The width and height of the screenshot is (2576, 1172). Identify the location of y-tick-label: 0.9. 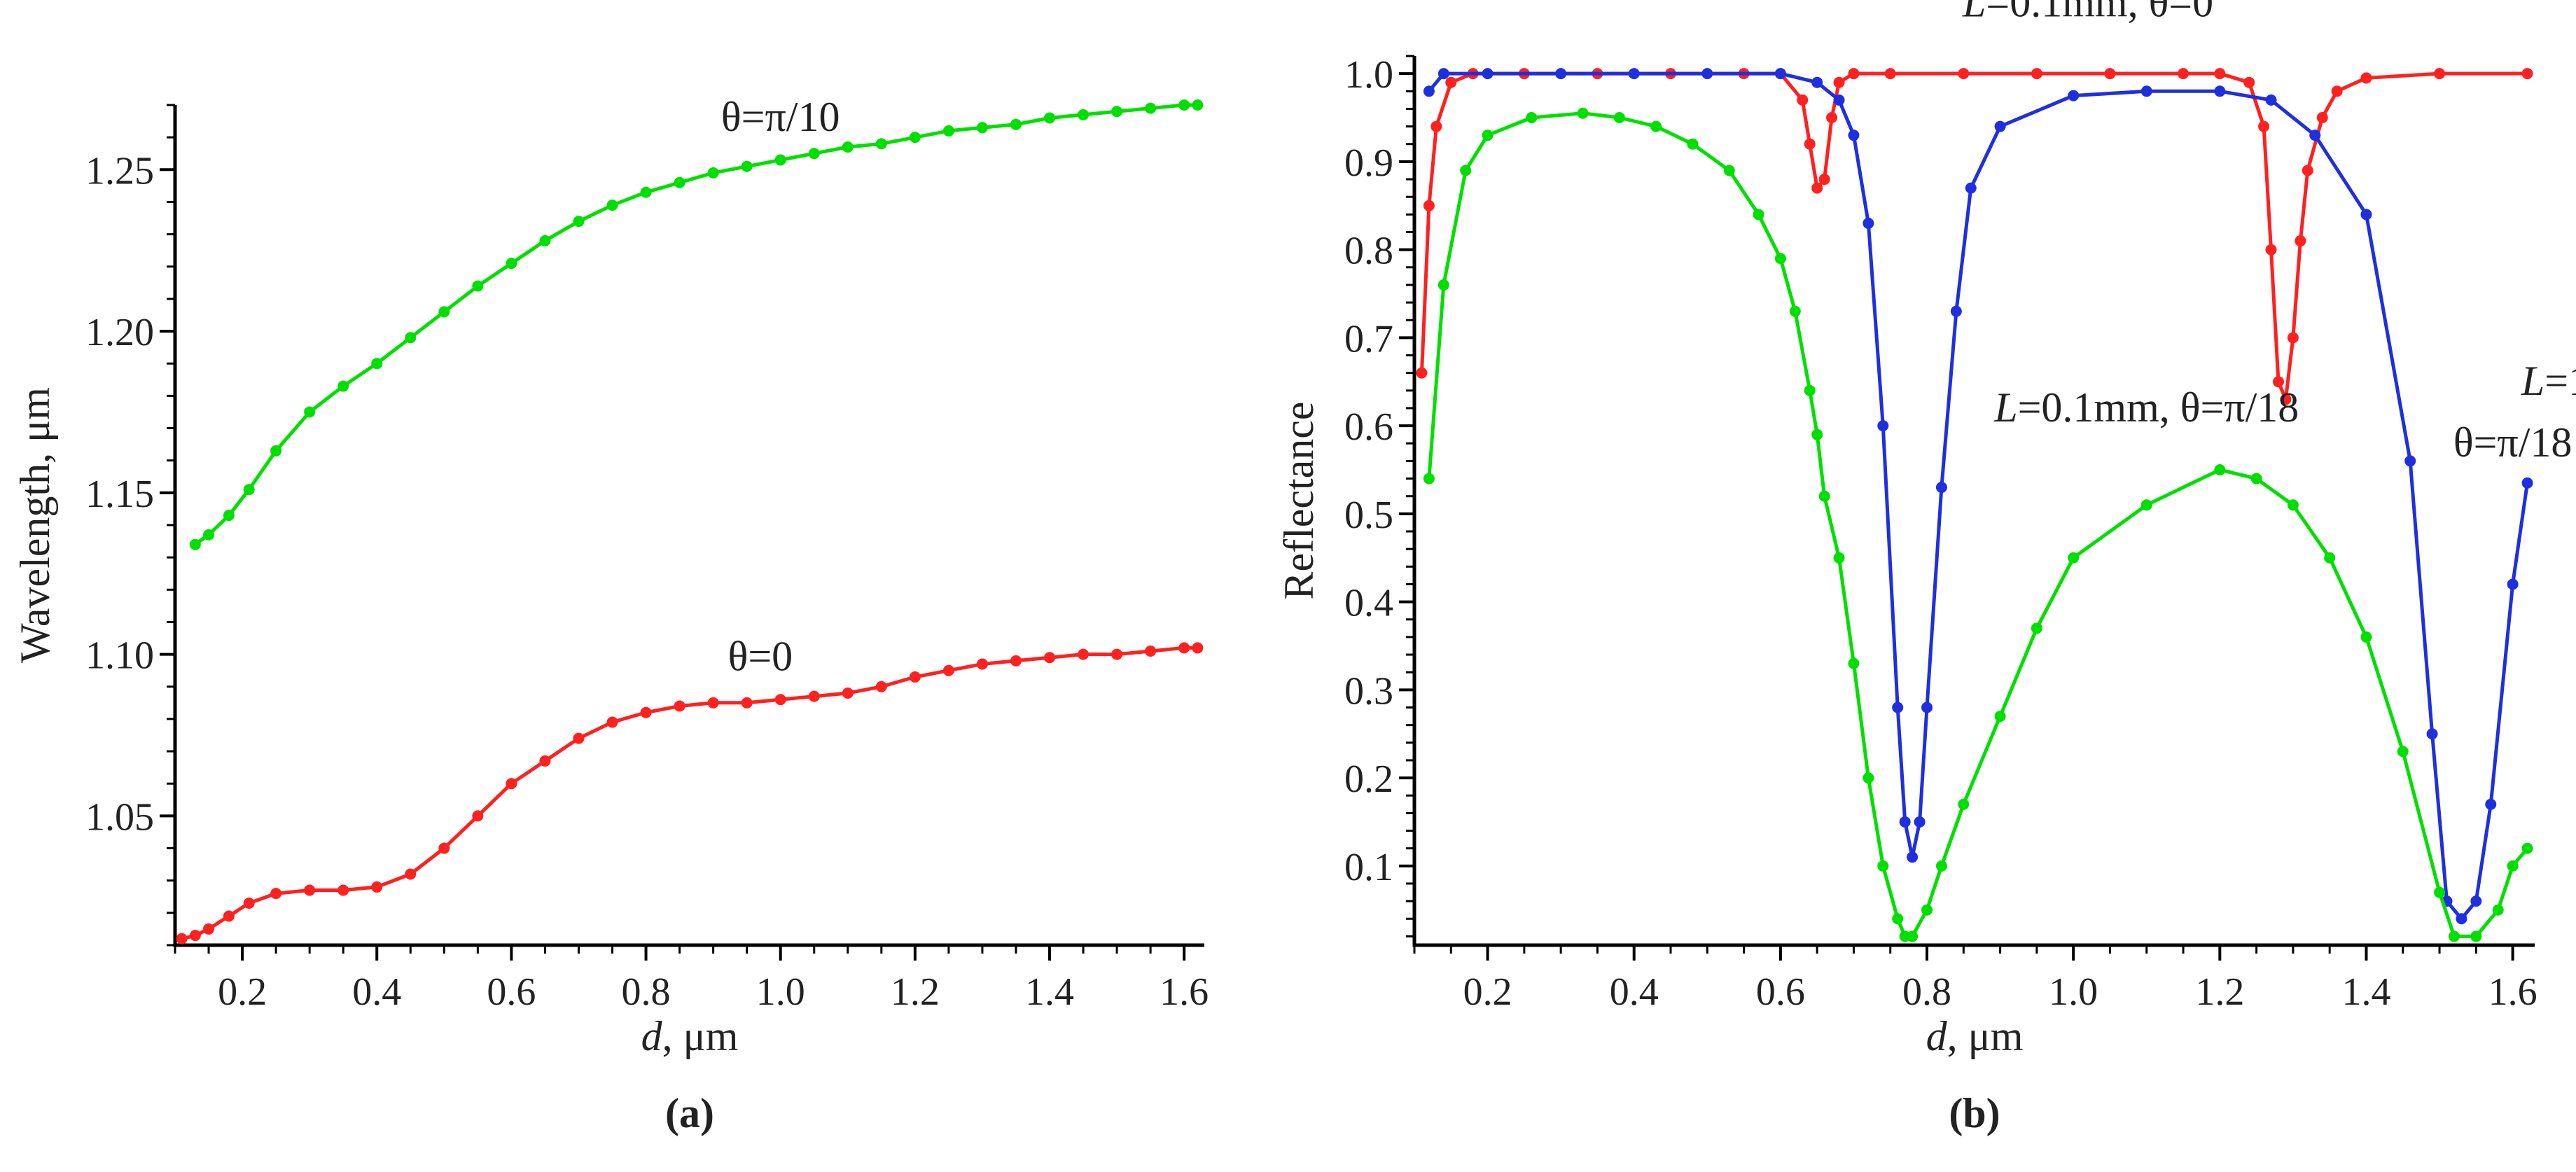
(1368, 163).